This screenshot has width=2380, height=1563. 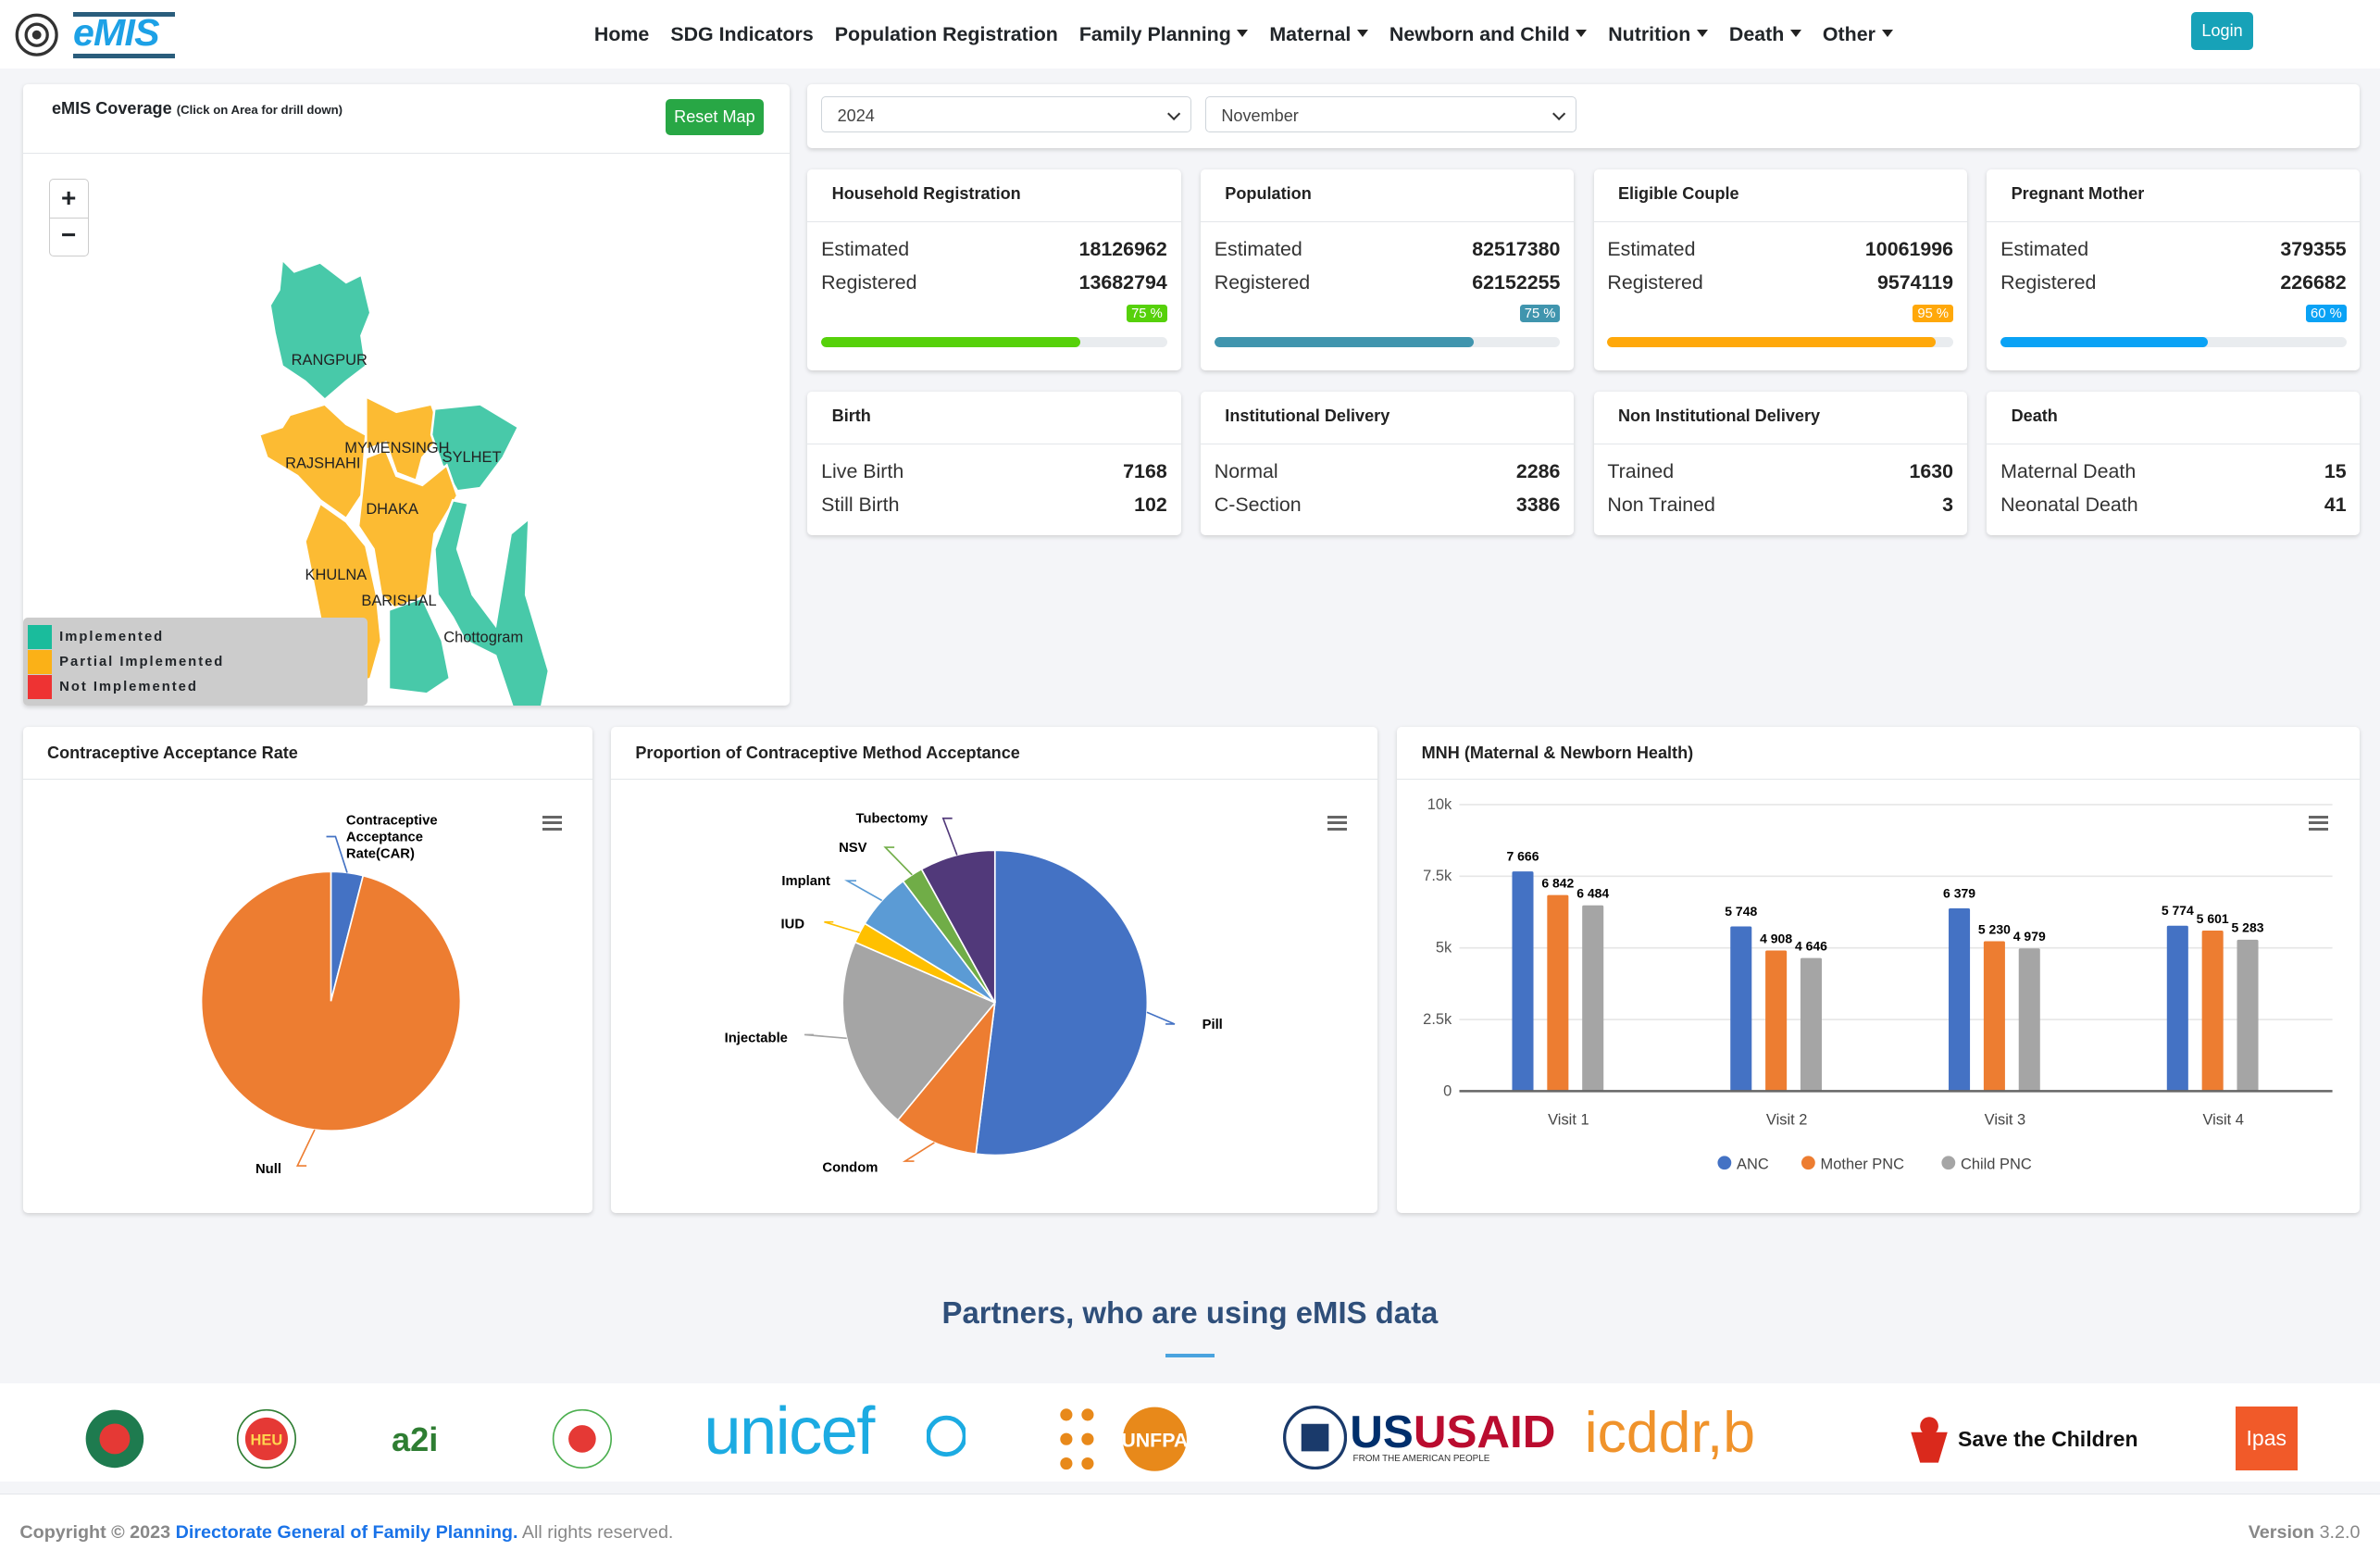 I want to click on legend-label: Child PNC, so click(x=1997, y=1164).